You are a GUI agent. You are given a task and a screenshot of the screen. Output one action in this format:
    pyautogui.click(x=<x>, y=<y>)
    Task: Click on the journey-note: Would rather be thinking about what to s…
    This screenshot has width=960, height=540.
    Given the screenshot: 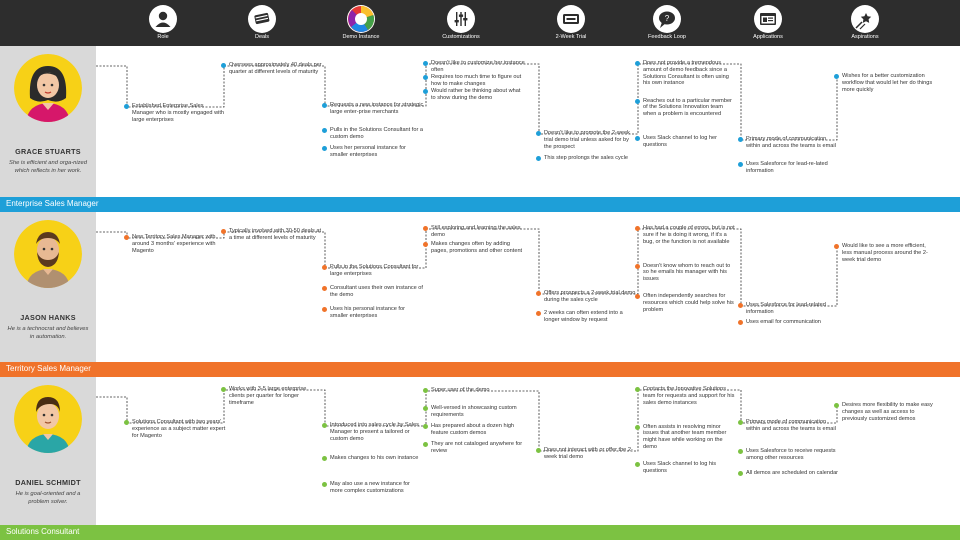 What is the action you would take?
    pyautogui.click(x=474, y=95)
    